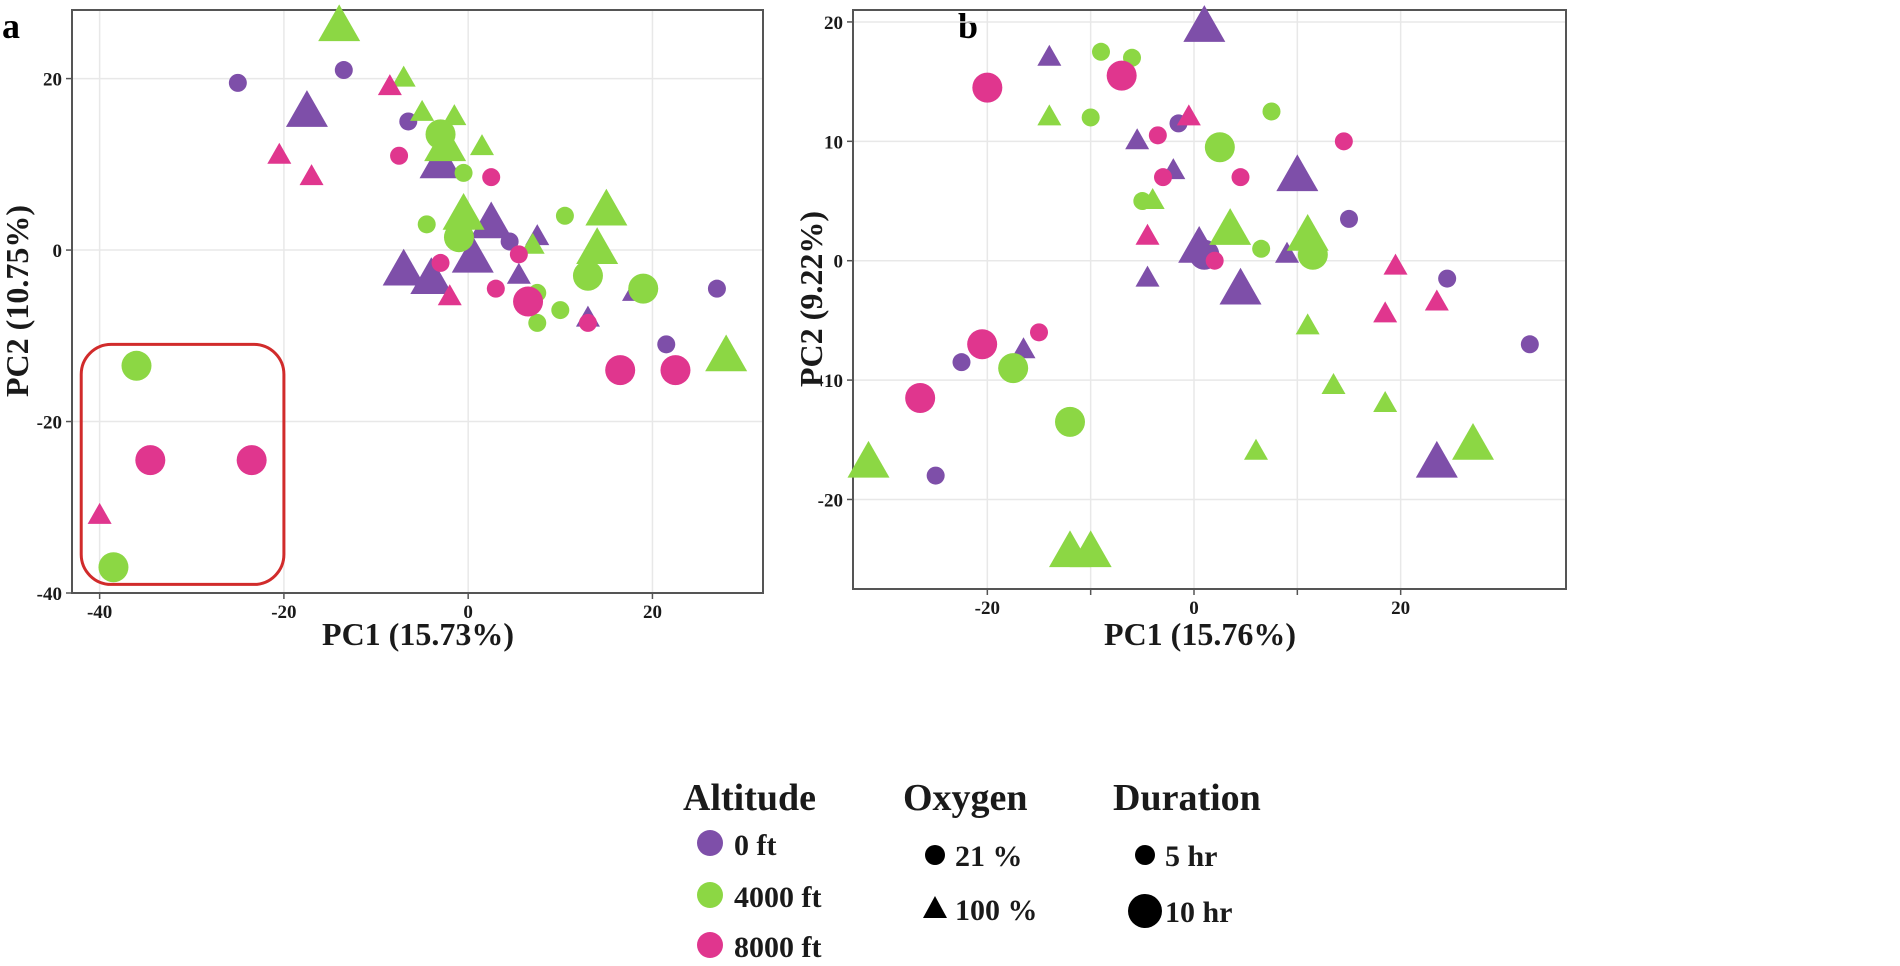 The image size is (1900, 966). What do you see at coordinates (1400, 608) in the screenshot?
I see `panel-b-x-tick-label: 20` at bounding box center [1400, 608].